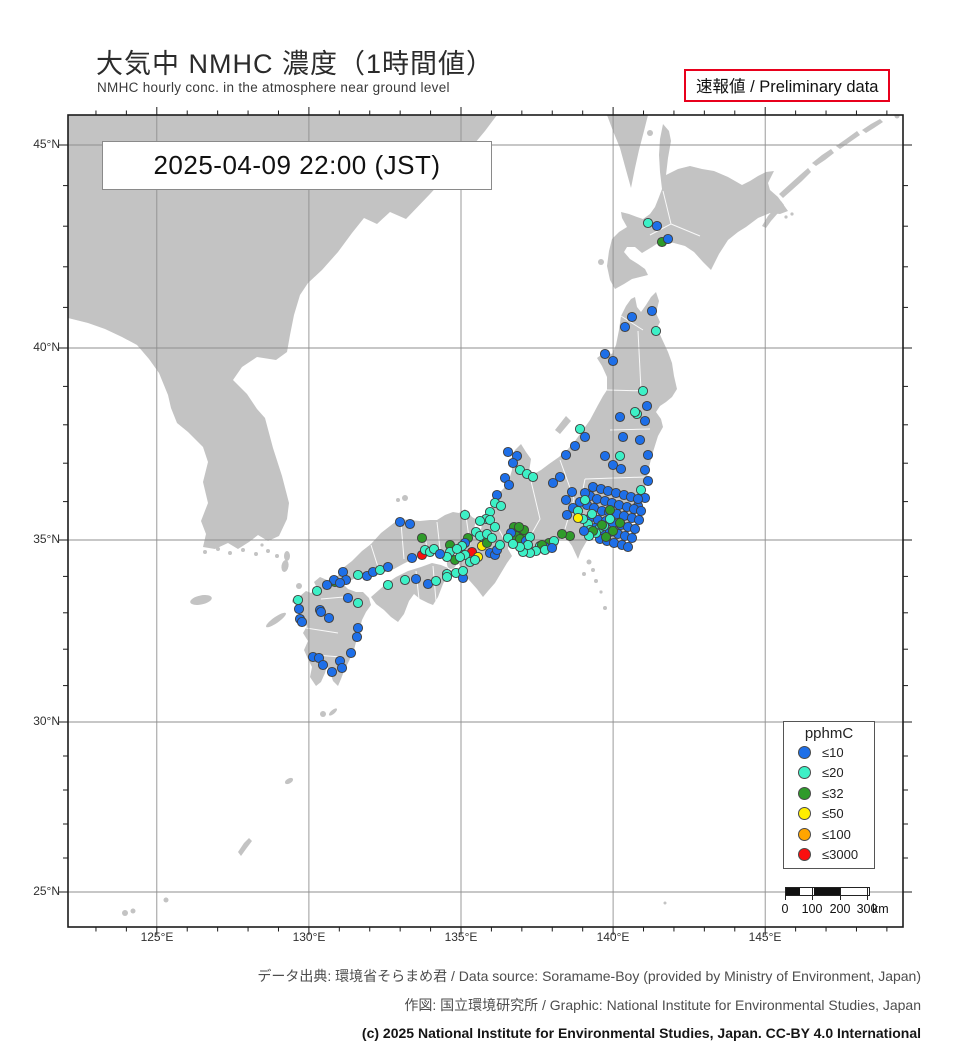  What do you see at coordinates (795, 183) in the screenshot?
I see `landmass-iturup` at bounding box center [795, 183].